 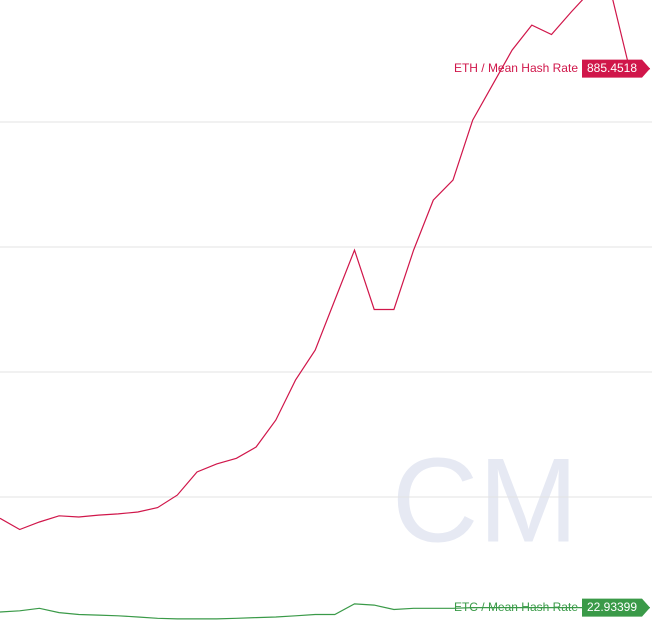 I want to click on series-line, so click(x=325, y=611).